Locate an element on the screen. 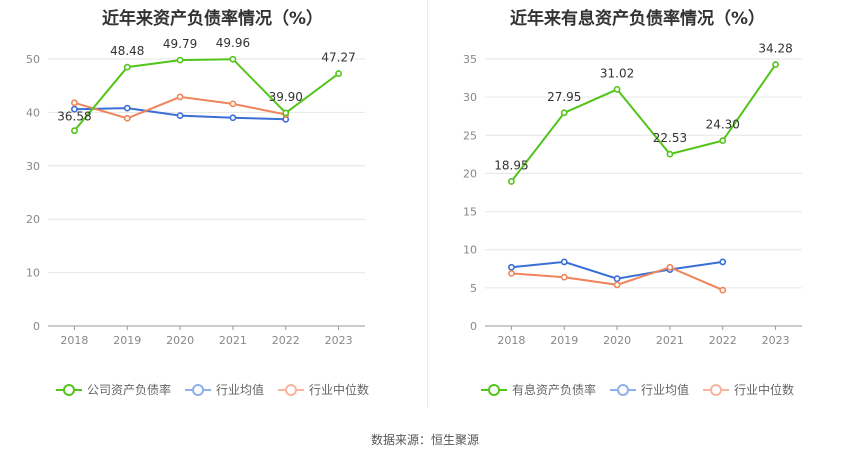  data-label: 34.28 is located at coordinates (775, 48).